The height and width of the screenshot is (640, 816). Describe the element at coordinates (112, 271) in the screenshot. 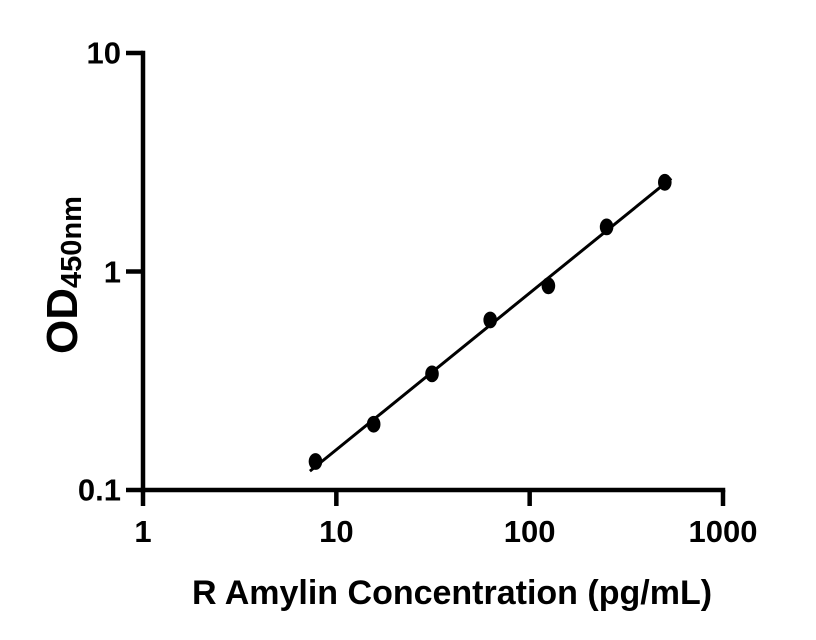

I see `y-tick-label: 1` at that location.